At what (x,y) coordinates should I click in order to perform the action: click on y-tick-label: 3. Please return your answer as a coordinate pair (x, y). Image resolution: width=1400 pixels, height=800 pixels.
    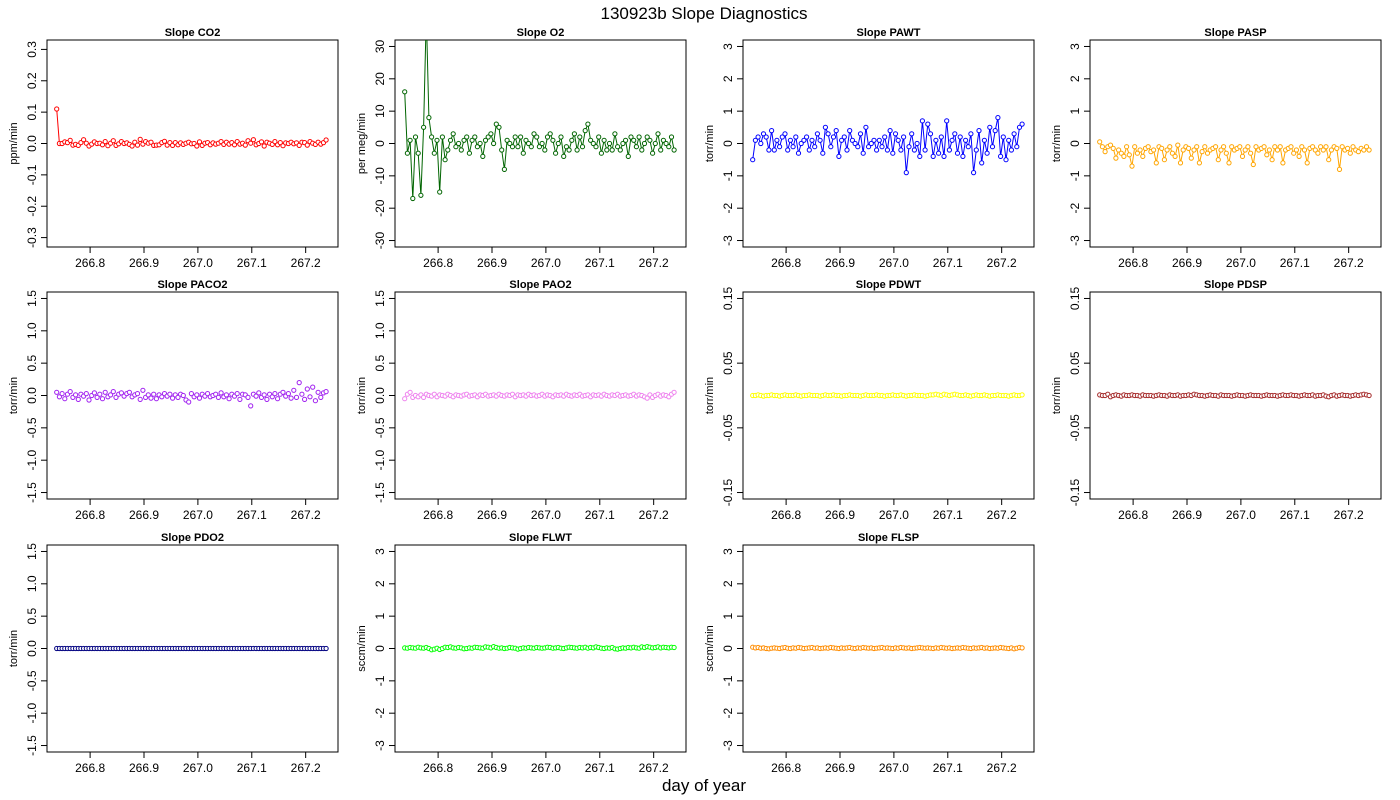
    Looking at the image, I should click on (380, 551).